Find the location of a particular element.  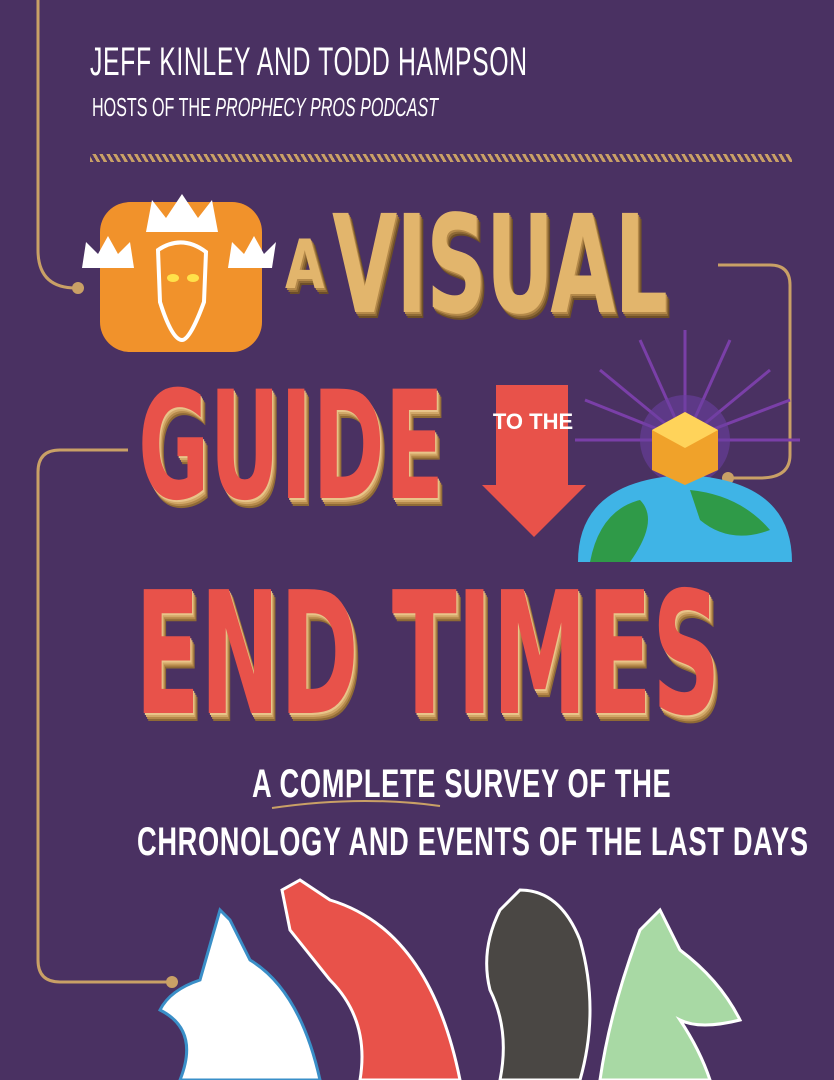

title-guide: GUIDE is located at coordinates (291, 447).